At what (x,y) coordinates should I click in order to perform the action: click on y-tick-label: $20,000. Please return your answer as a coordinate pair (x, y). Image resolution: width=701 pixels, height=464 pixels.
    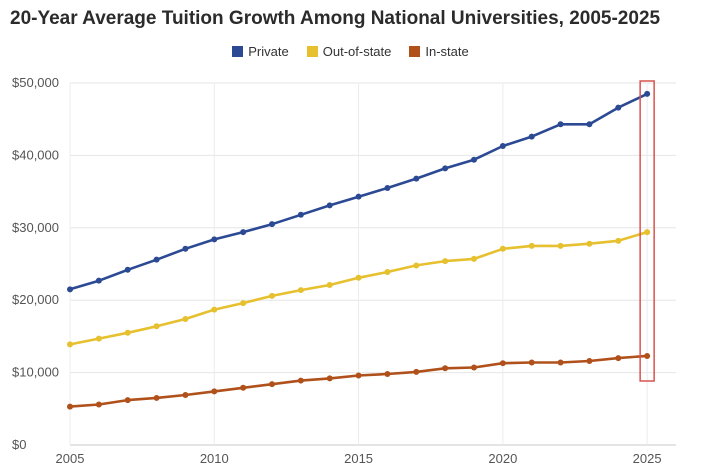
    Looking at the image, I should click on (35, 299).